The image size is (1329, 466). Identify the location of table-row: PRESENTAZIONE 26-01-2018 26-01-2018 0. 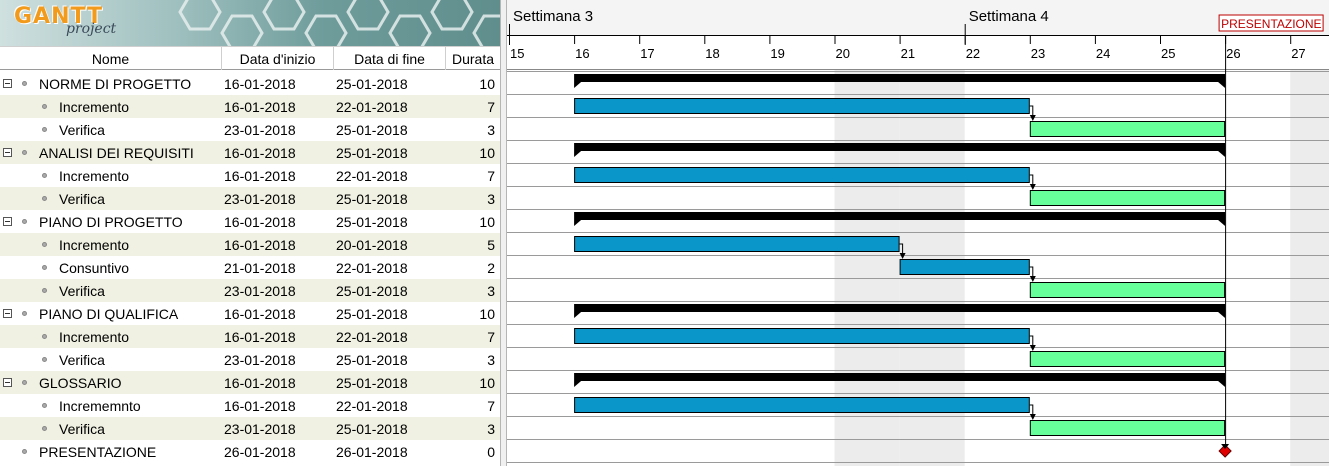
(250, 451).